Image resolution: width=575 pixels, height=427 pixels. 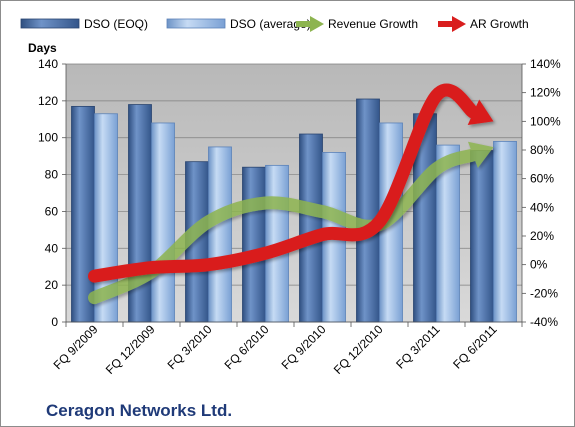 What do you see at coordinates (52, 211) in the screenshot?
I see `left-tick-label: 60` at bounding box center [52, 211].